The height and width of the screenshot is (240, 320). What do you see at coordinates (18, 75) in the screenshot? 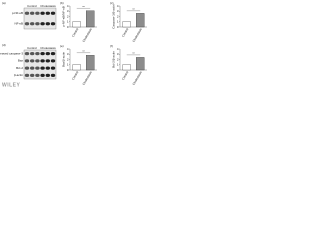
I see `row-label: β-actin` at bounding box center [18, 75].